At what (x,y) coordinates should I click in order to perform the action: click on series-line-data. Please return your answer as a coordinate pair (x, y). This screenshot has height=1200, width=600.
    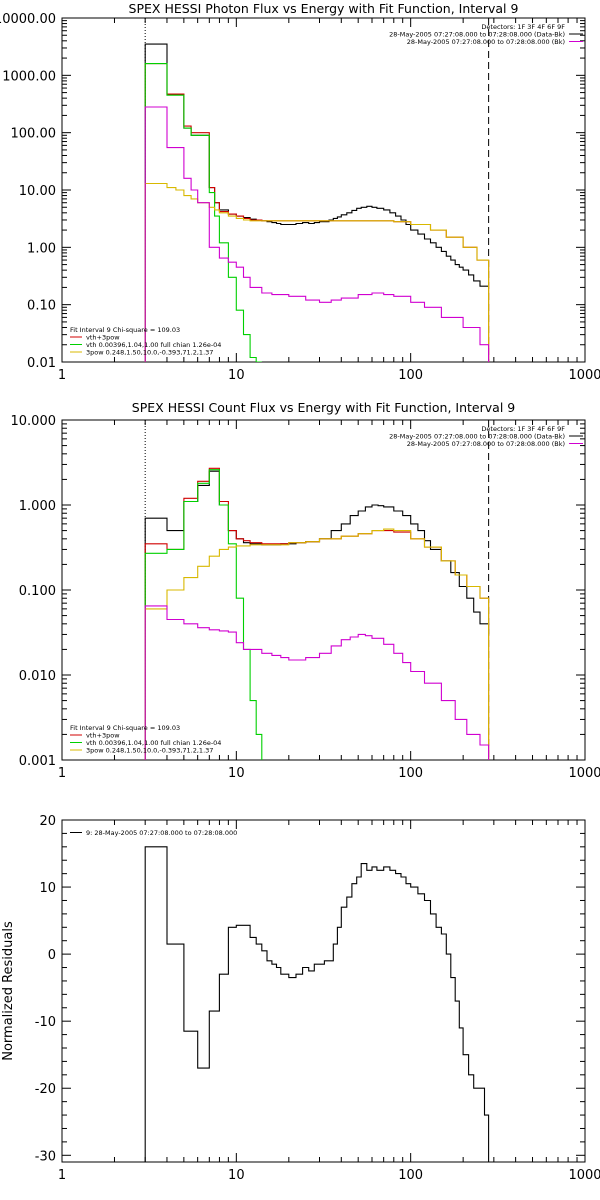
    Looking at the image, I should click on (317, 615).